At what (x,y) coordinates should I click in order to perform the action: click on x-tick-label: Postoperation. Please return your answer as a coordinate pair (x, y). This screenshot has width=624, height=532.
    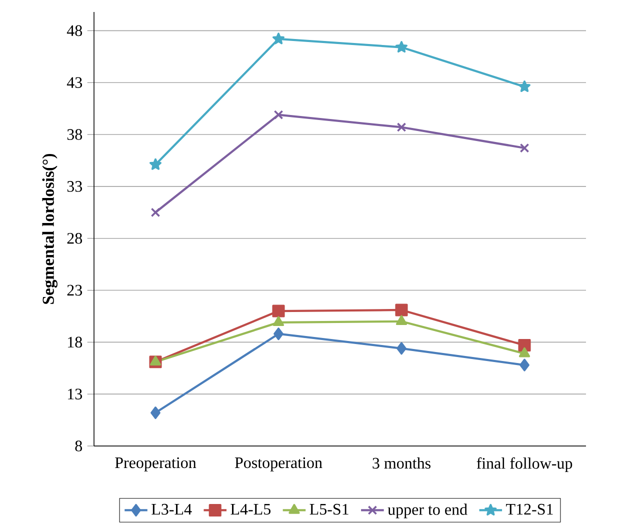
    Looking at the image, I should click on (278, 464).